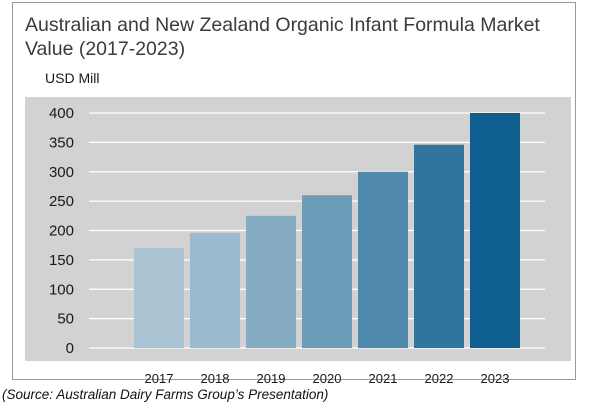 The image size is (595, 411). I want to click on bar-2021, so click(383, 259).